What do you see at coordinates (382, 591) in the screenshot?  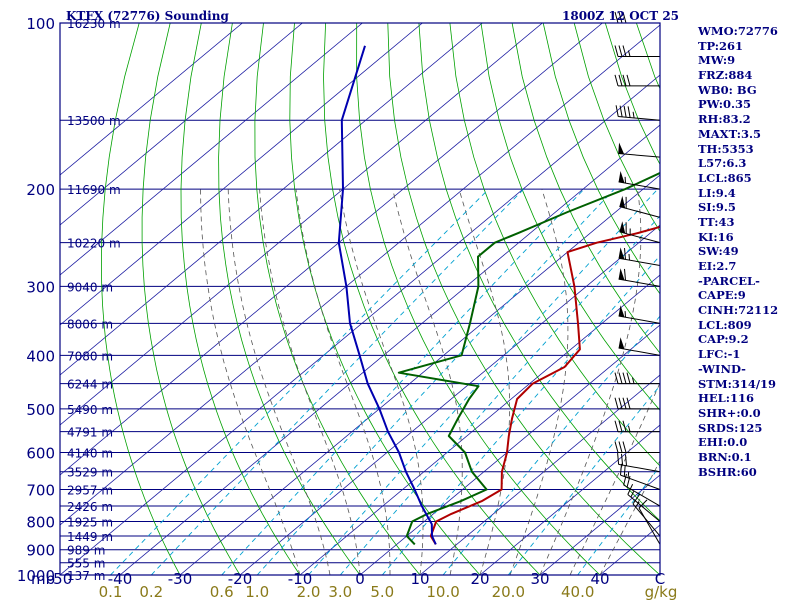 I see `mixing-ratio-label: 5.0` at bounding box center [382, 591].